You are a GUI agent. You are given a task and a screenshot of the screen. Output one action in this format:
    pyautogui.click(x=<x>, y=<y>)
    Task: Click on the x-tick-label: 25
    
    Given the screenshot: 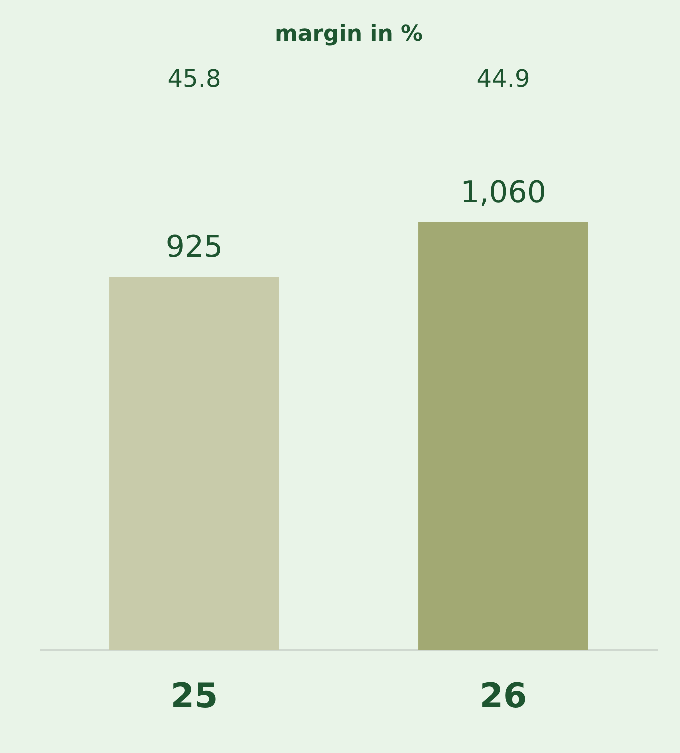 What is the action you would take?
    pyautogui.click(x=194, y=696)
    